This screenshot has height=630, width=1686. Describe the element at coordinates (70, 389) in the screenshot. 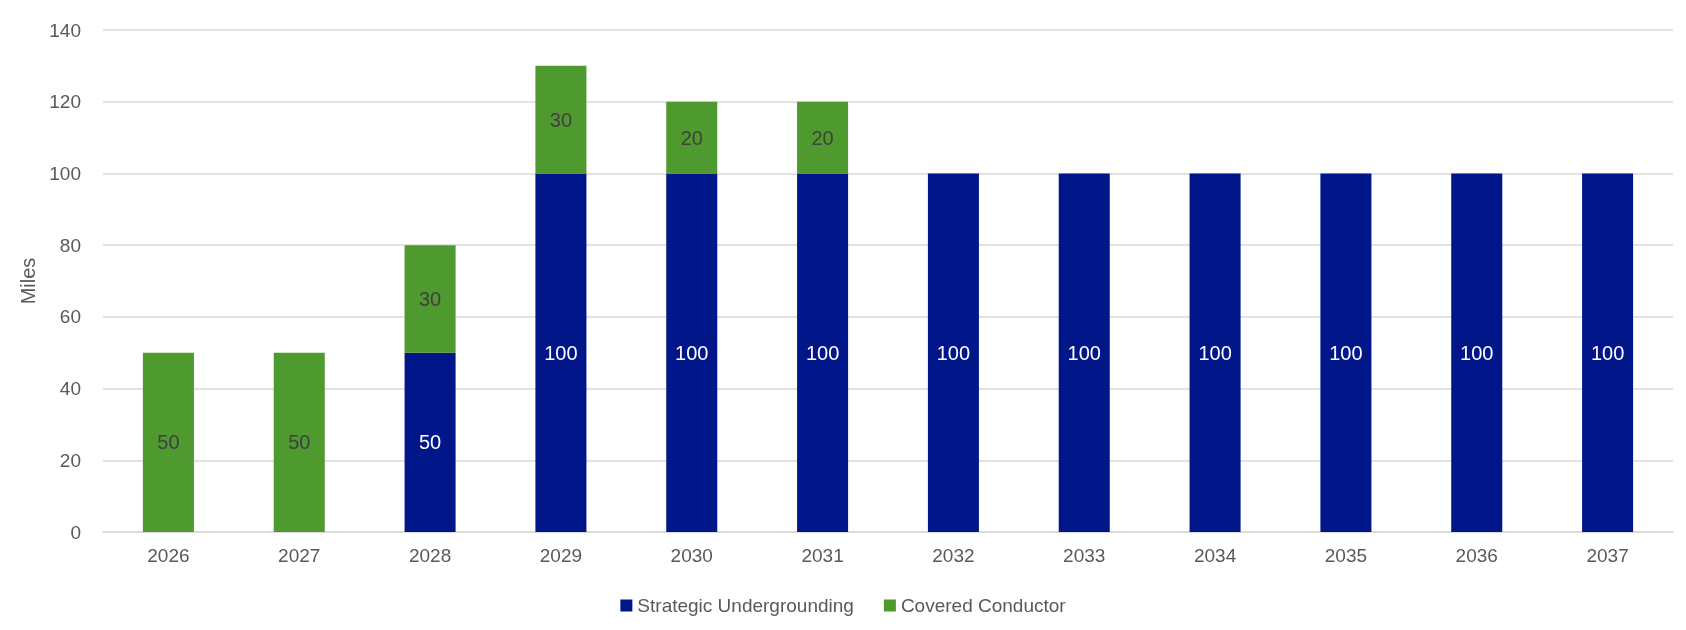

I see `y-tick-label: 40` at that location.